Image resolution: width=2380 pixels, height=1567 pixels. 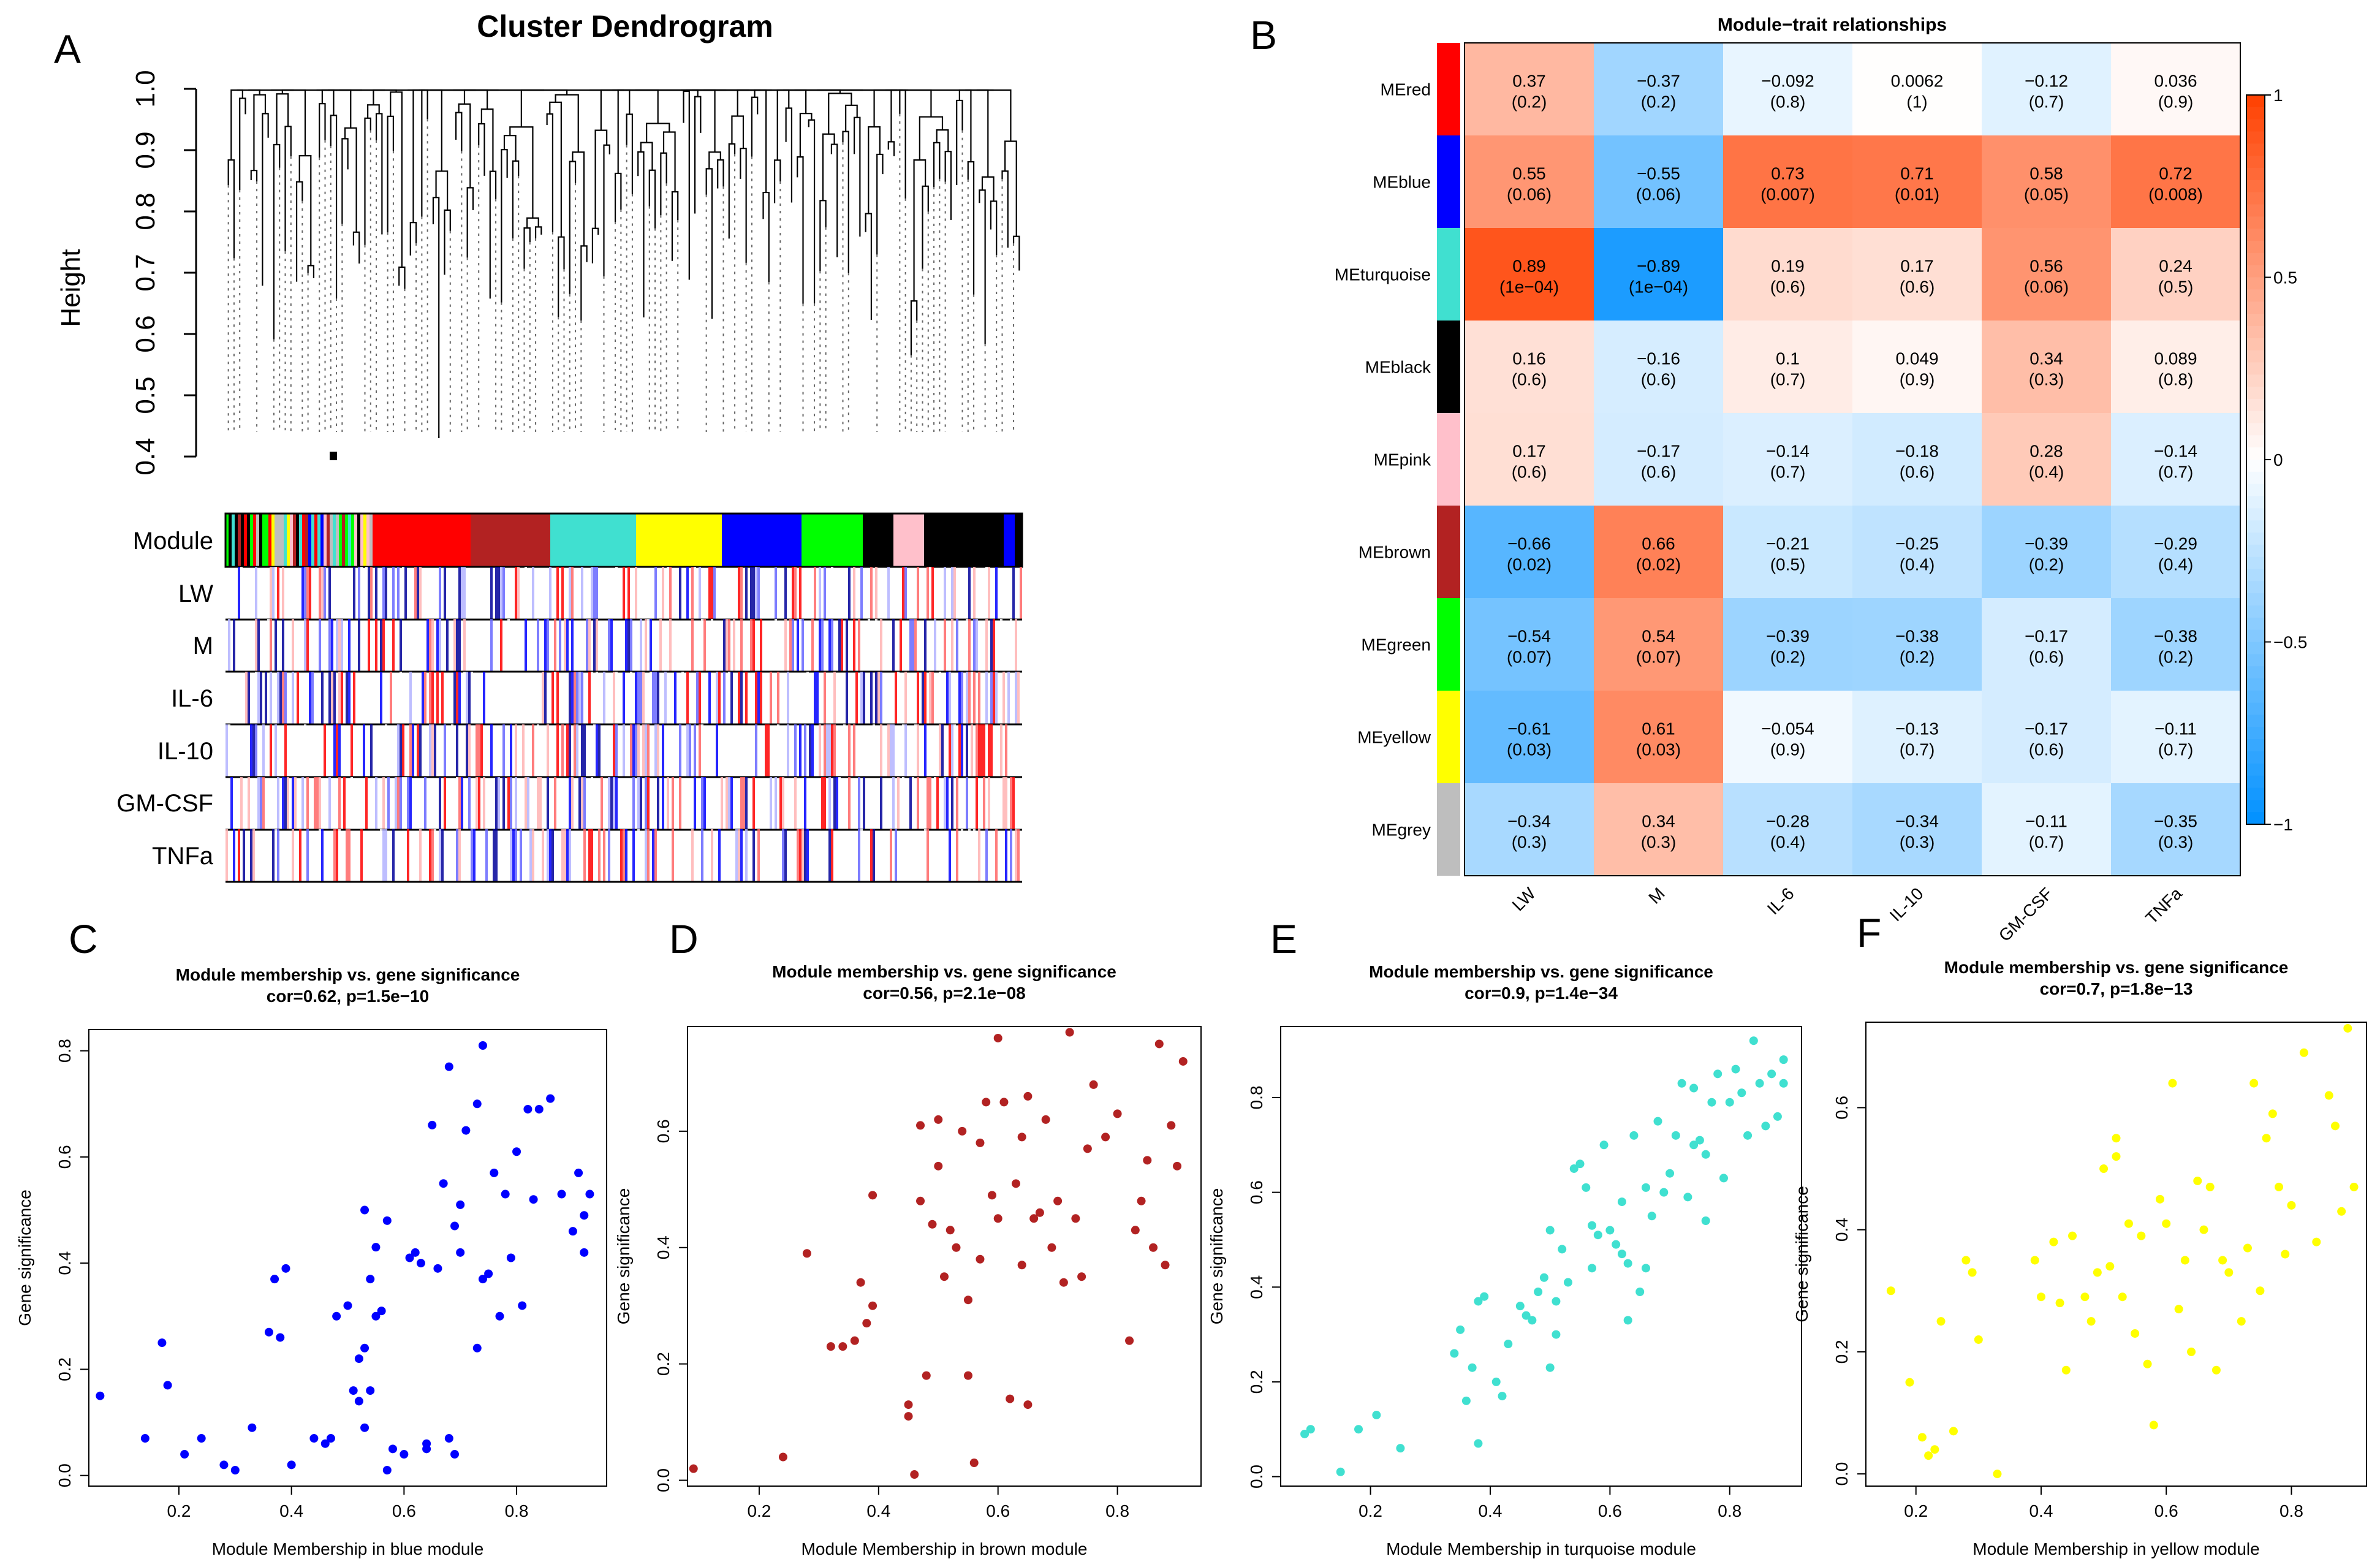 I want to click on x-tick-label: 0.6, so click(x=998, y=1510).